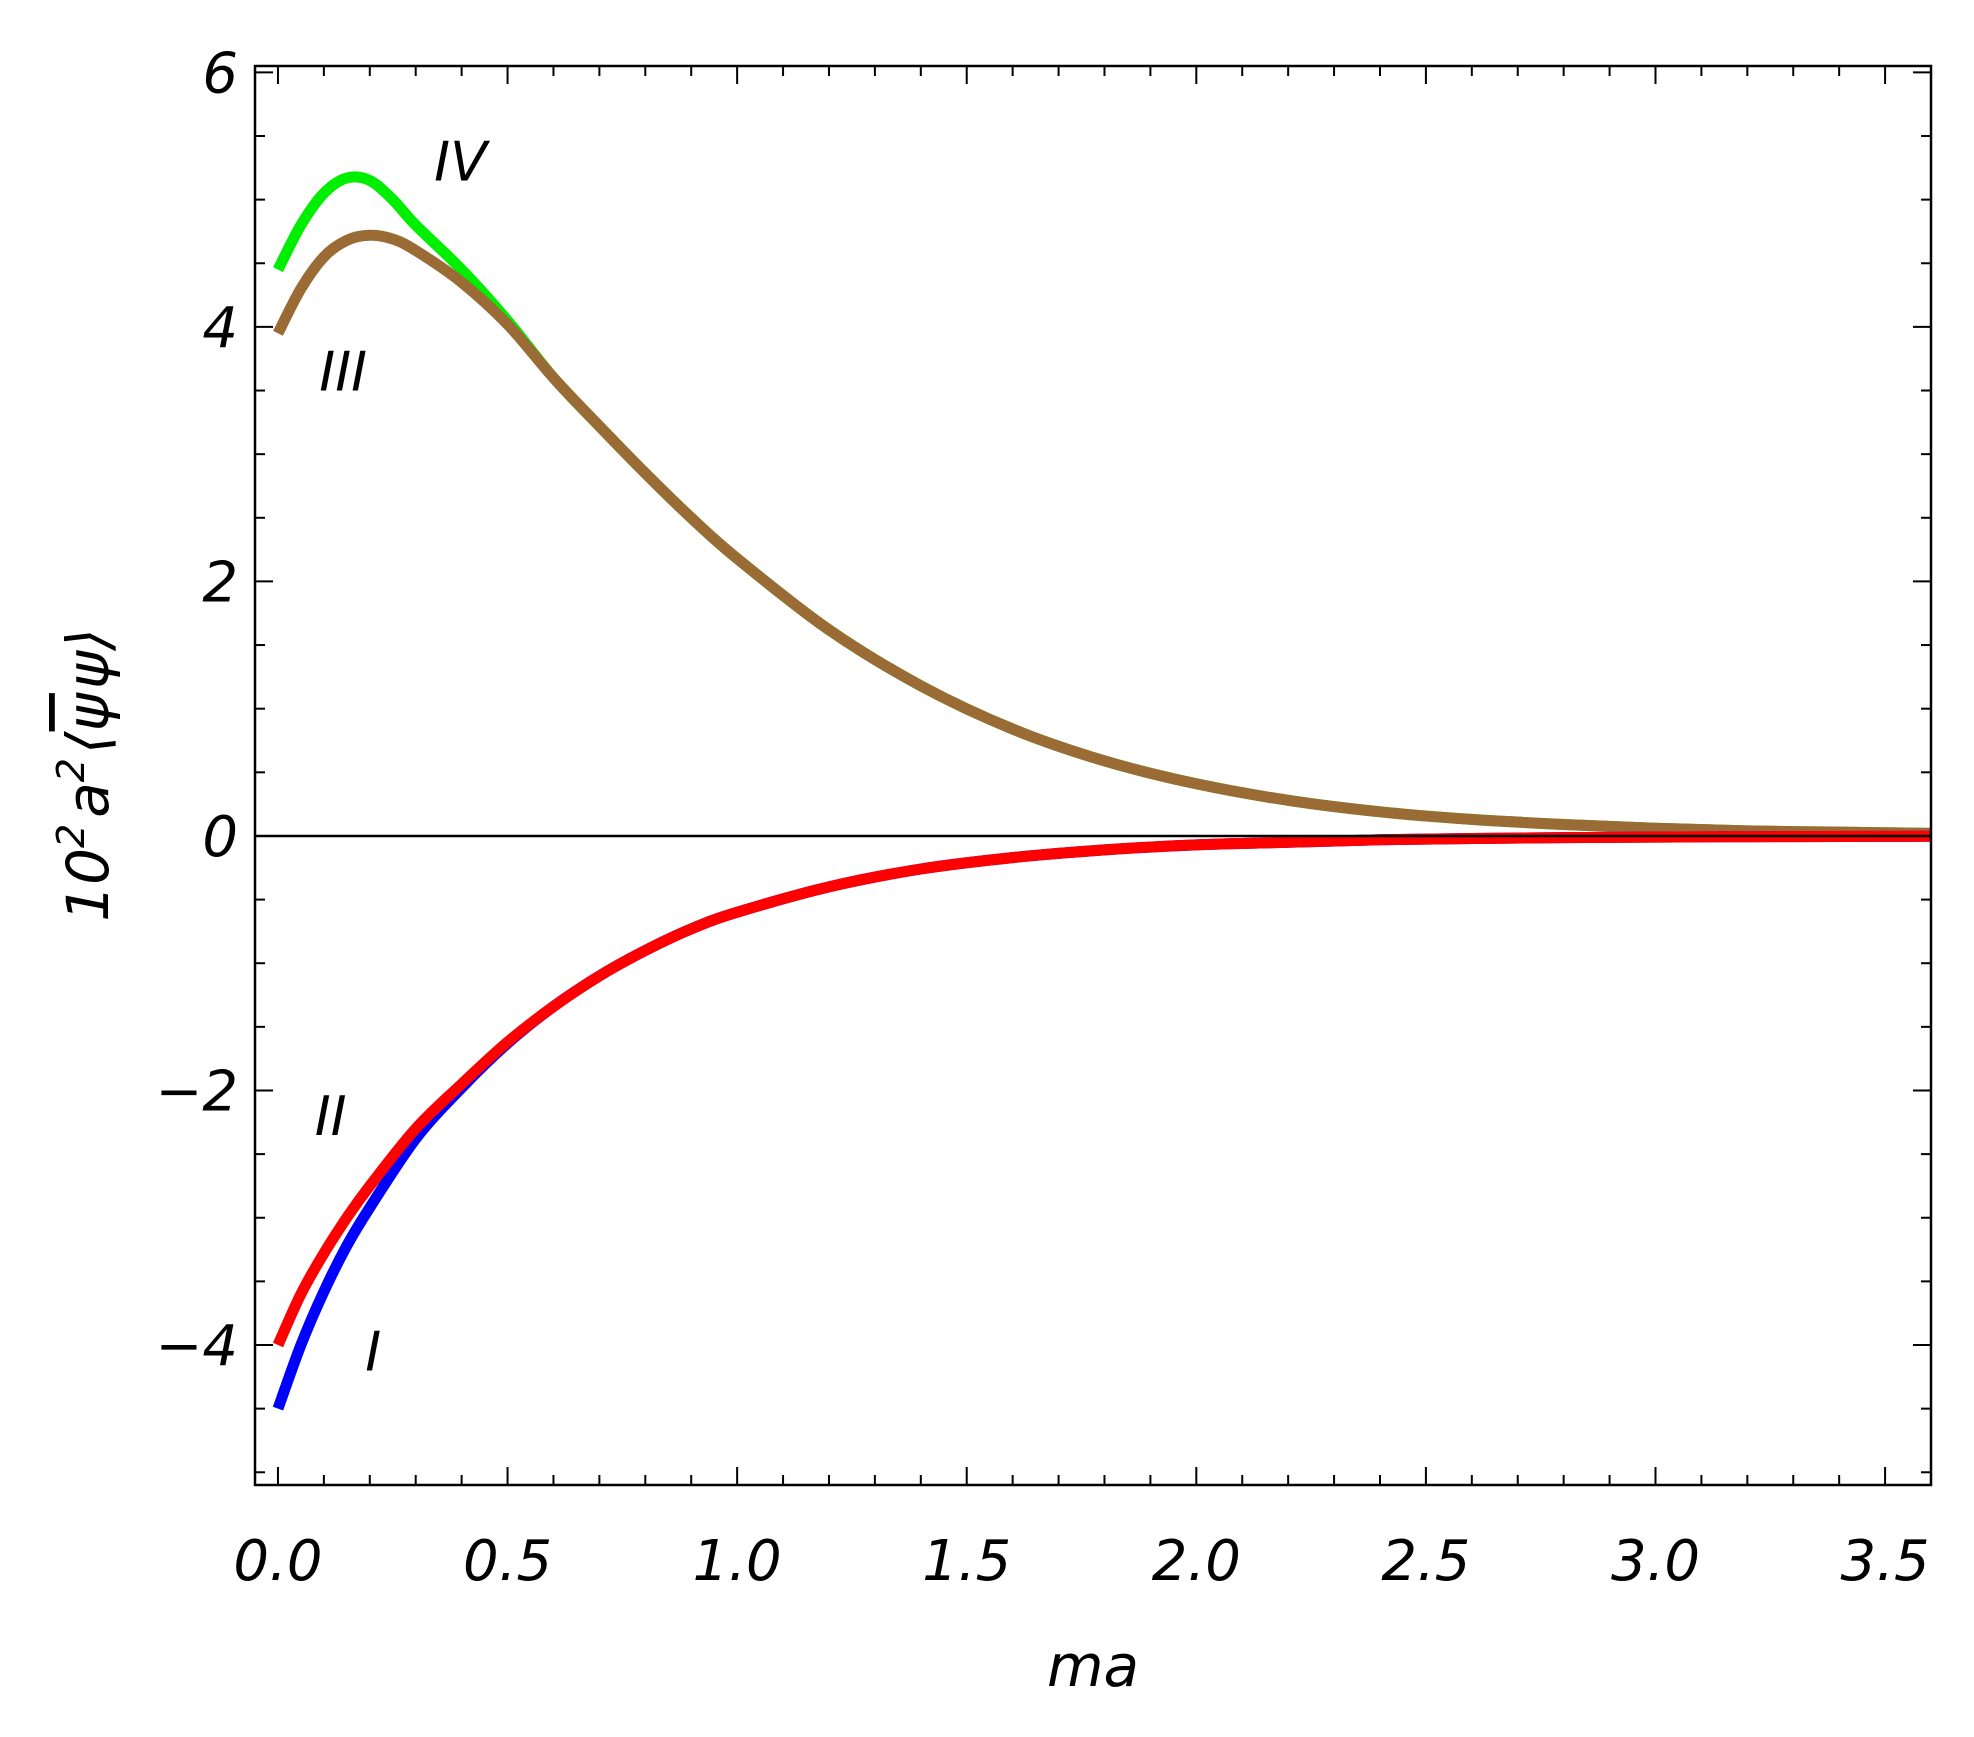 This screenshot has height=1737, width=1974. What do you see at coordinates (88, 742) in the screenshot?
I see `y-title-open: ⟨` at bounding box center [88, 742].